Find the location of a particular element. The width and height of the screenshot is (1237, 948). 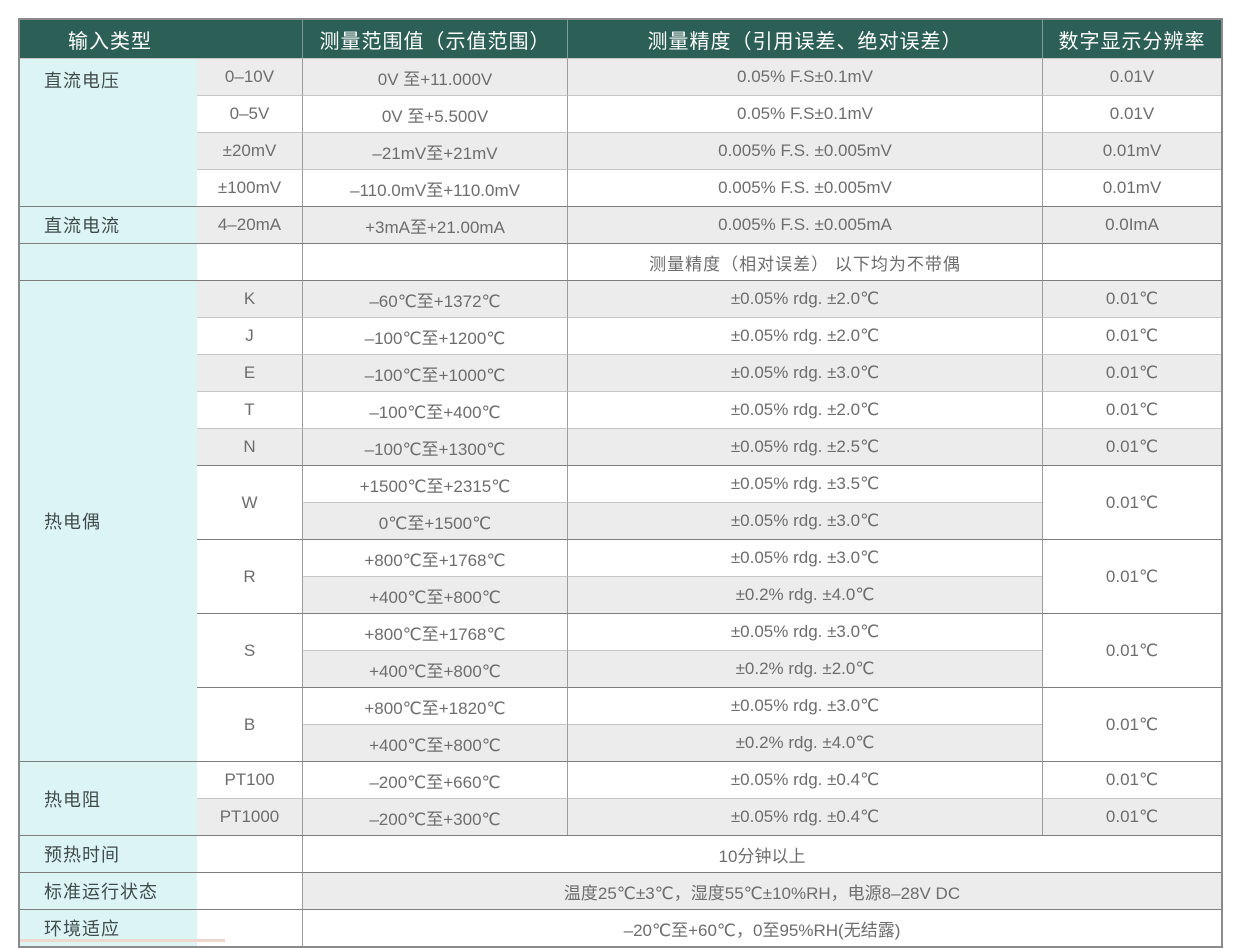

table-row: W +1500℃至+2315℃ ±0.05% rdg. ±3.5℃ 0.01℃ is located at coordinates (620, 502).